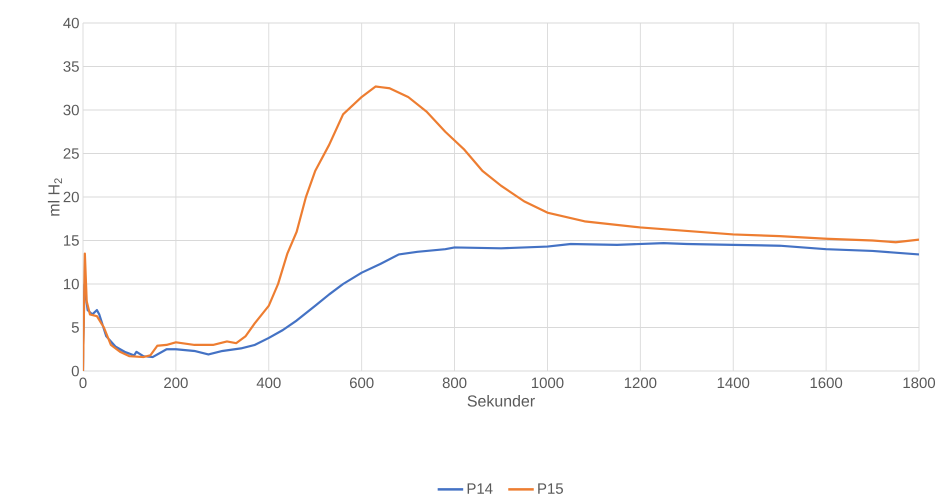  Describe the element at coordinates (268, 383) in the screenshot. I see `x-tick-label: 400` at that location.